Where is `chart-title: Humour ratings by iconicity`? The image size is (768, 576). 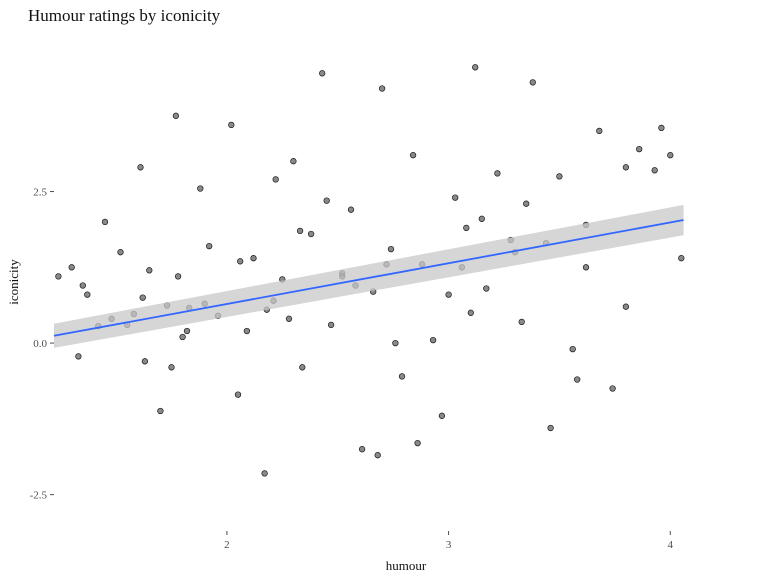
chart-title: Humour ratings by iconicity is located at coordinates (124, 15).